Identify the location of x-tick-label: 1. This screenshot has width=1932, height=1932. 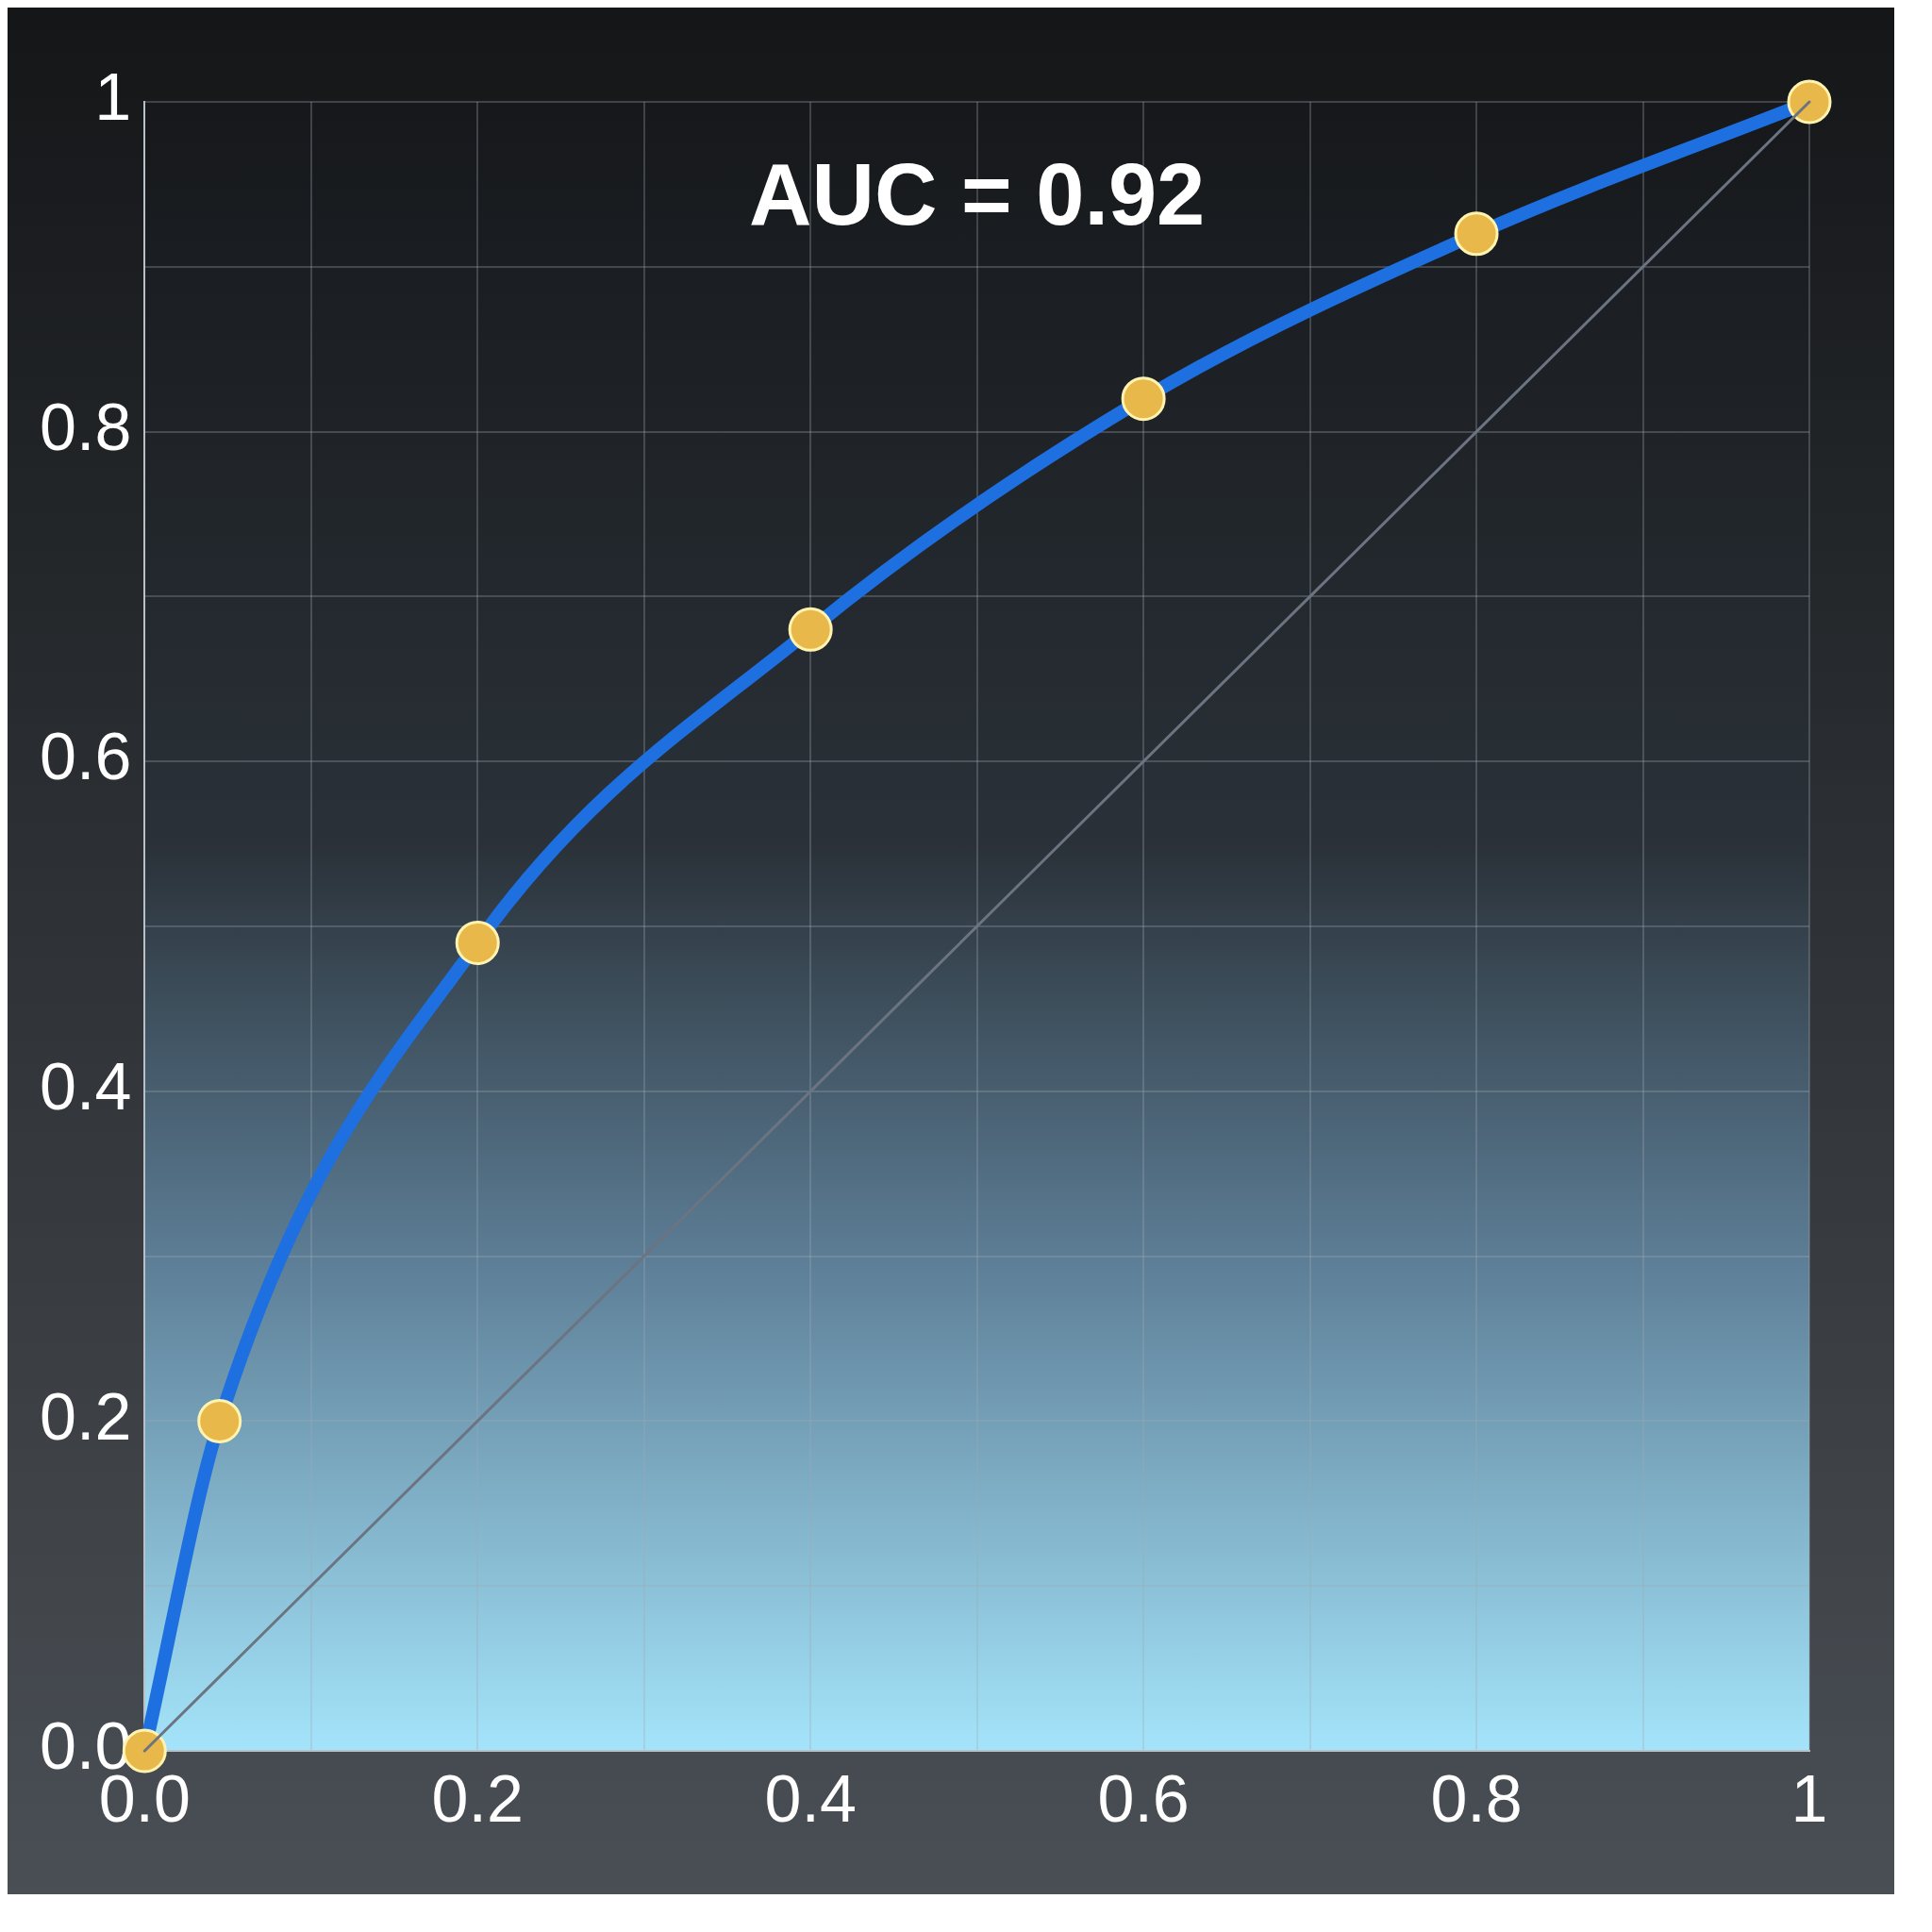
(1809, 1800).